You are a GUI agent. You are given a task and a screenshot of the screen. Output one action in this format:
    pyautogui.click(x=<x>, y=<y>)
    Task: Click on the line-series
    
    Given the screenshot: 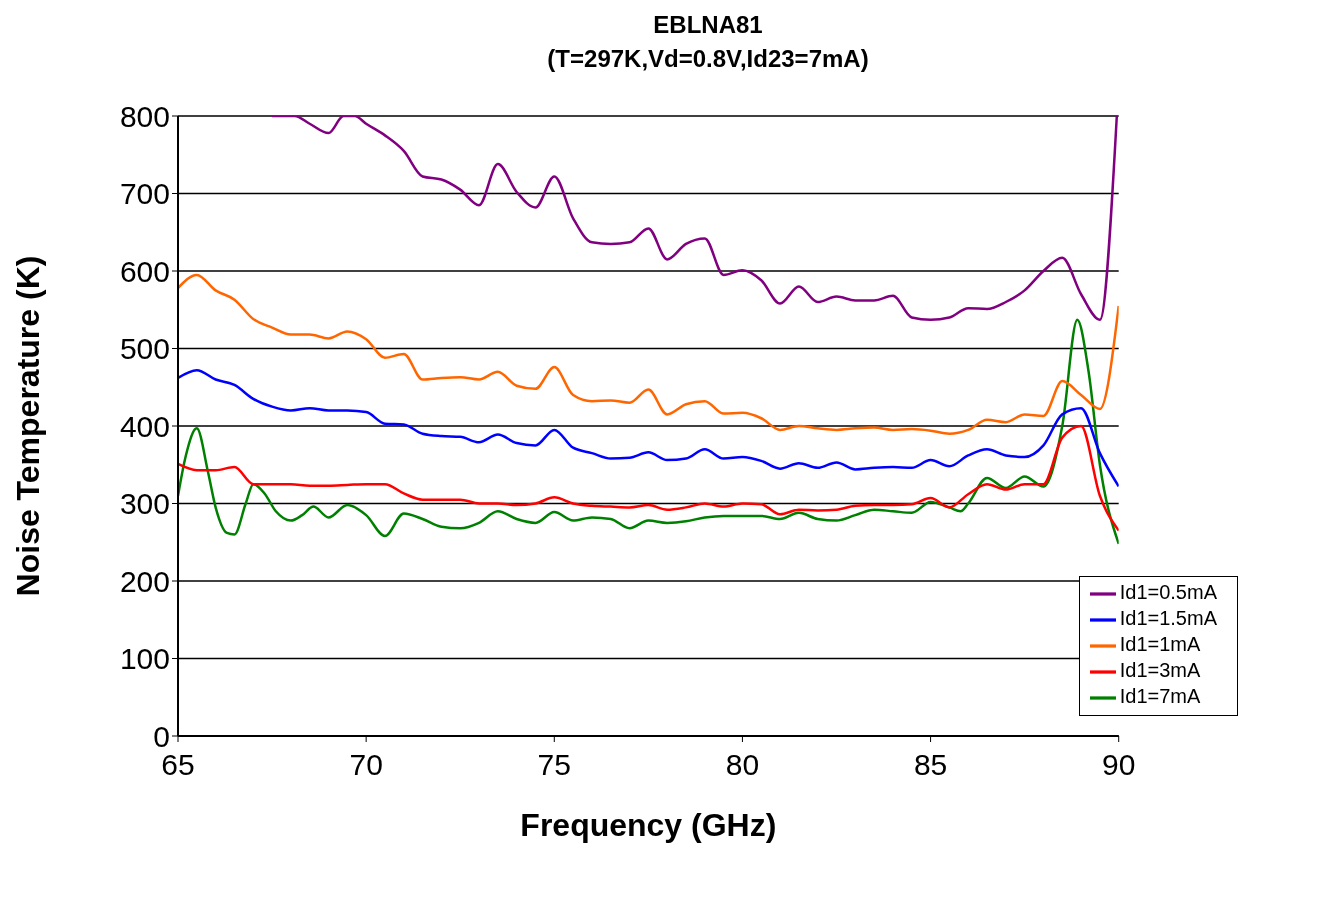 What is the action you would take?
    pyautogui.click(x=694, y=219)
    